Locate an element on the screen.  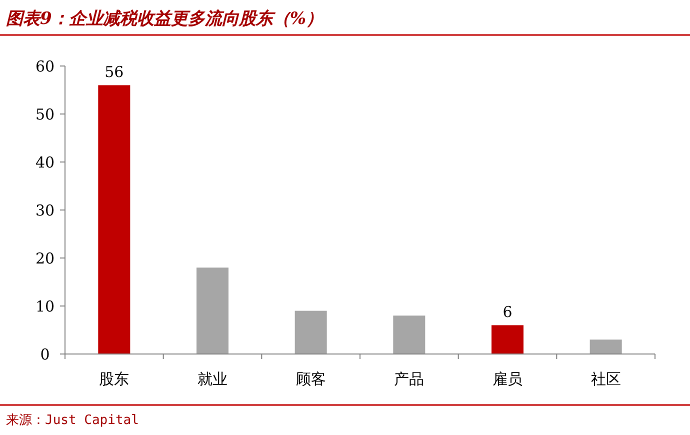
data-label: 56 is located at coordinates (114, 72).